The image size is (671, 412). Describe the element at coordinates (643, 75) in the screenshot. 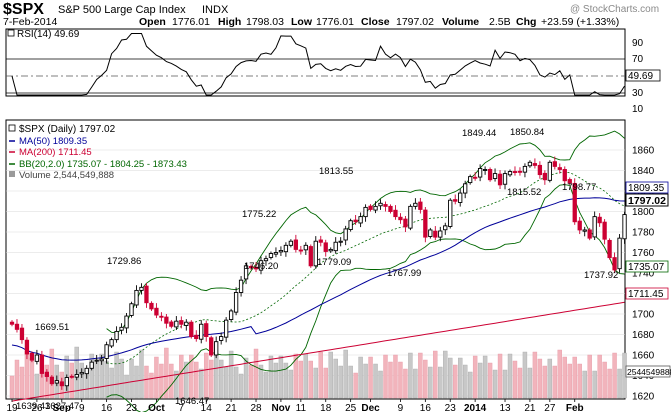

I see `rsi-current-tag` at that location.